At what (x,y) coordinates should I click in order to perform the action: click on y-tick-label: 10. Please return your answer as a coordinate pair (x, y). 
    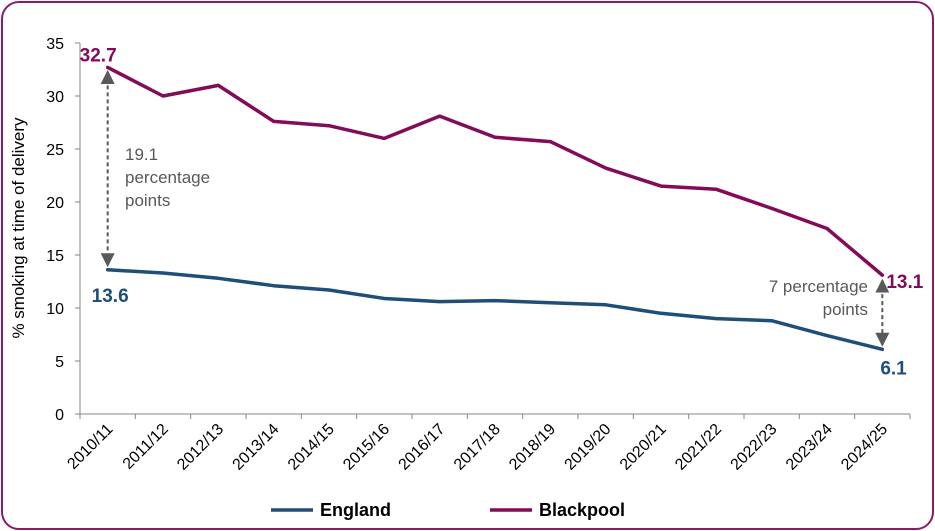
    Looking at the image, I should click on (55, 309).